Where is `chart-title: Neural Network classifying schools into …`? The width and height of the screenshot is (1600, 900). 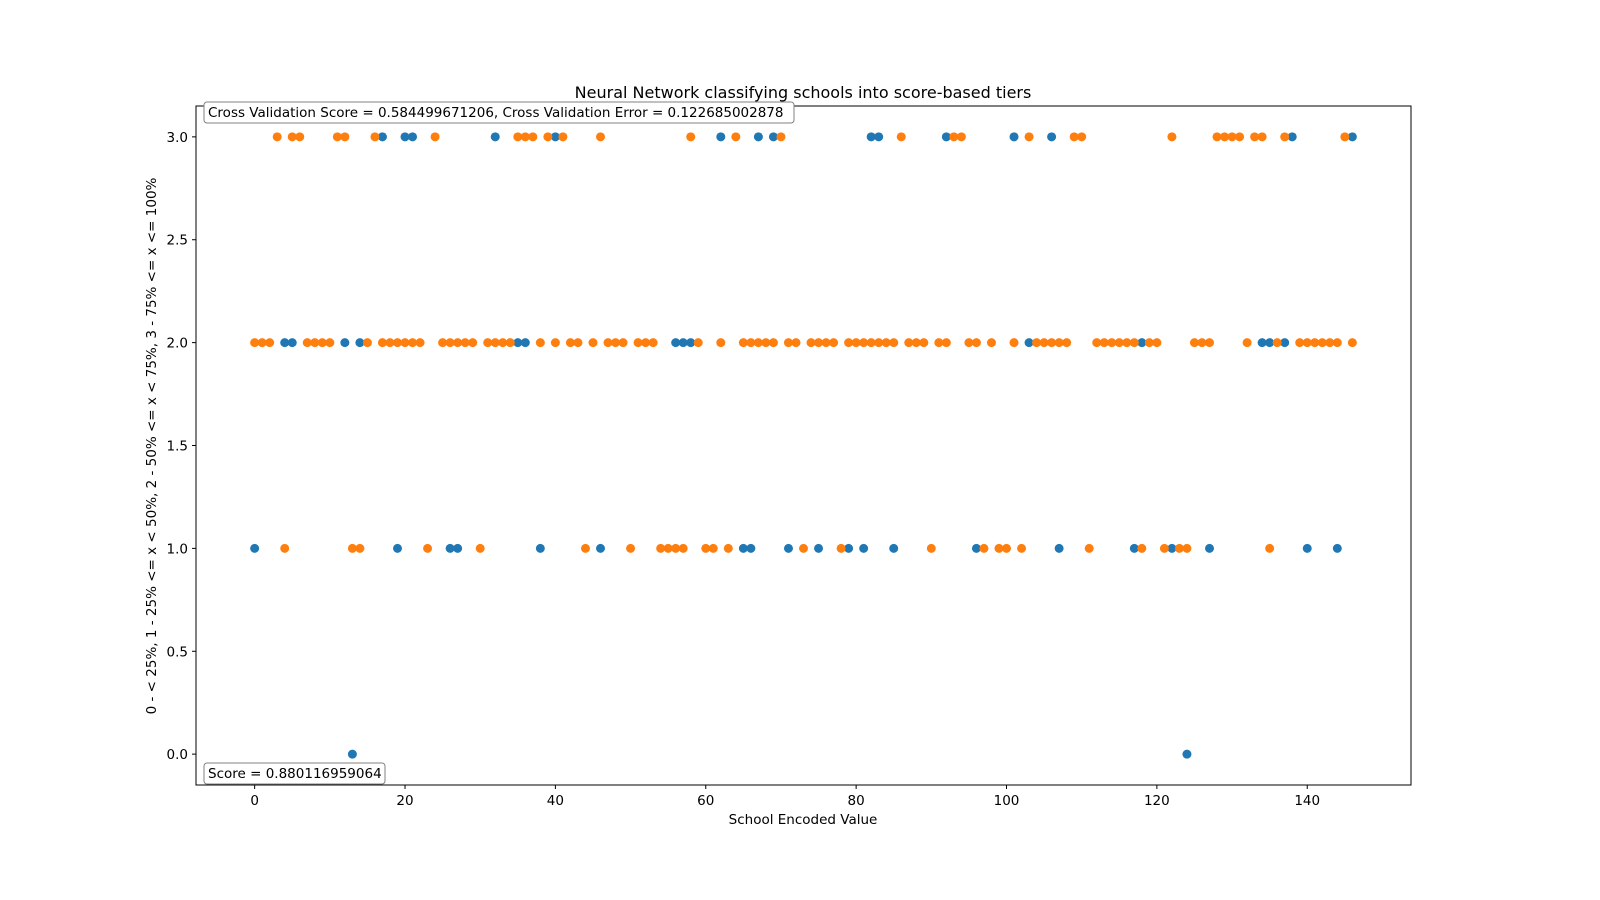
chart-title: Neural Network classifying schools into … is located at coordinates (803, 92).